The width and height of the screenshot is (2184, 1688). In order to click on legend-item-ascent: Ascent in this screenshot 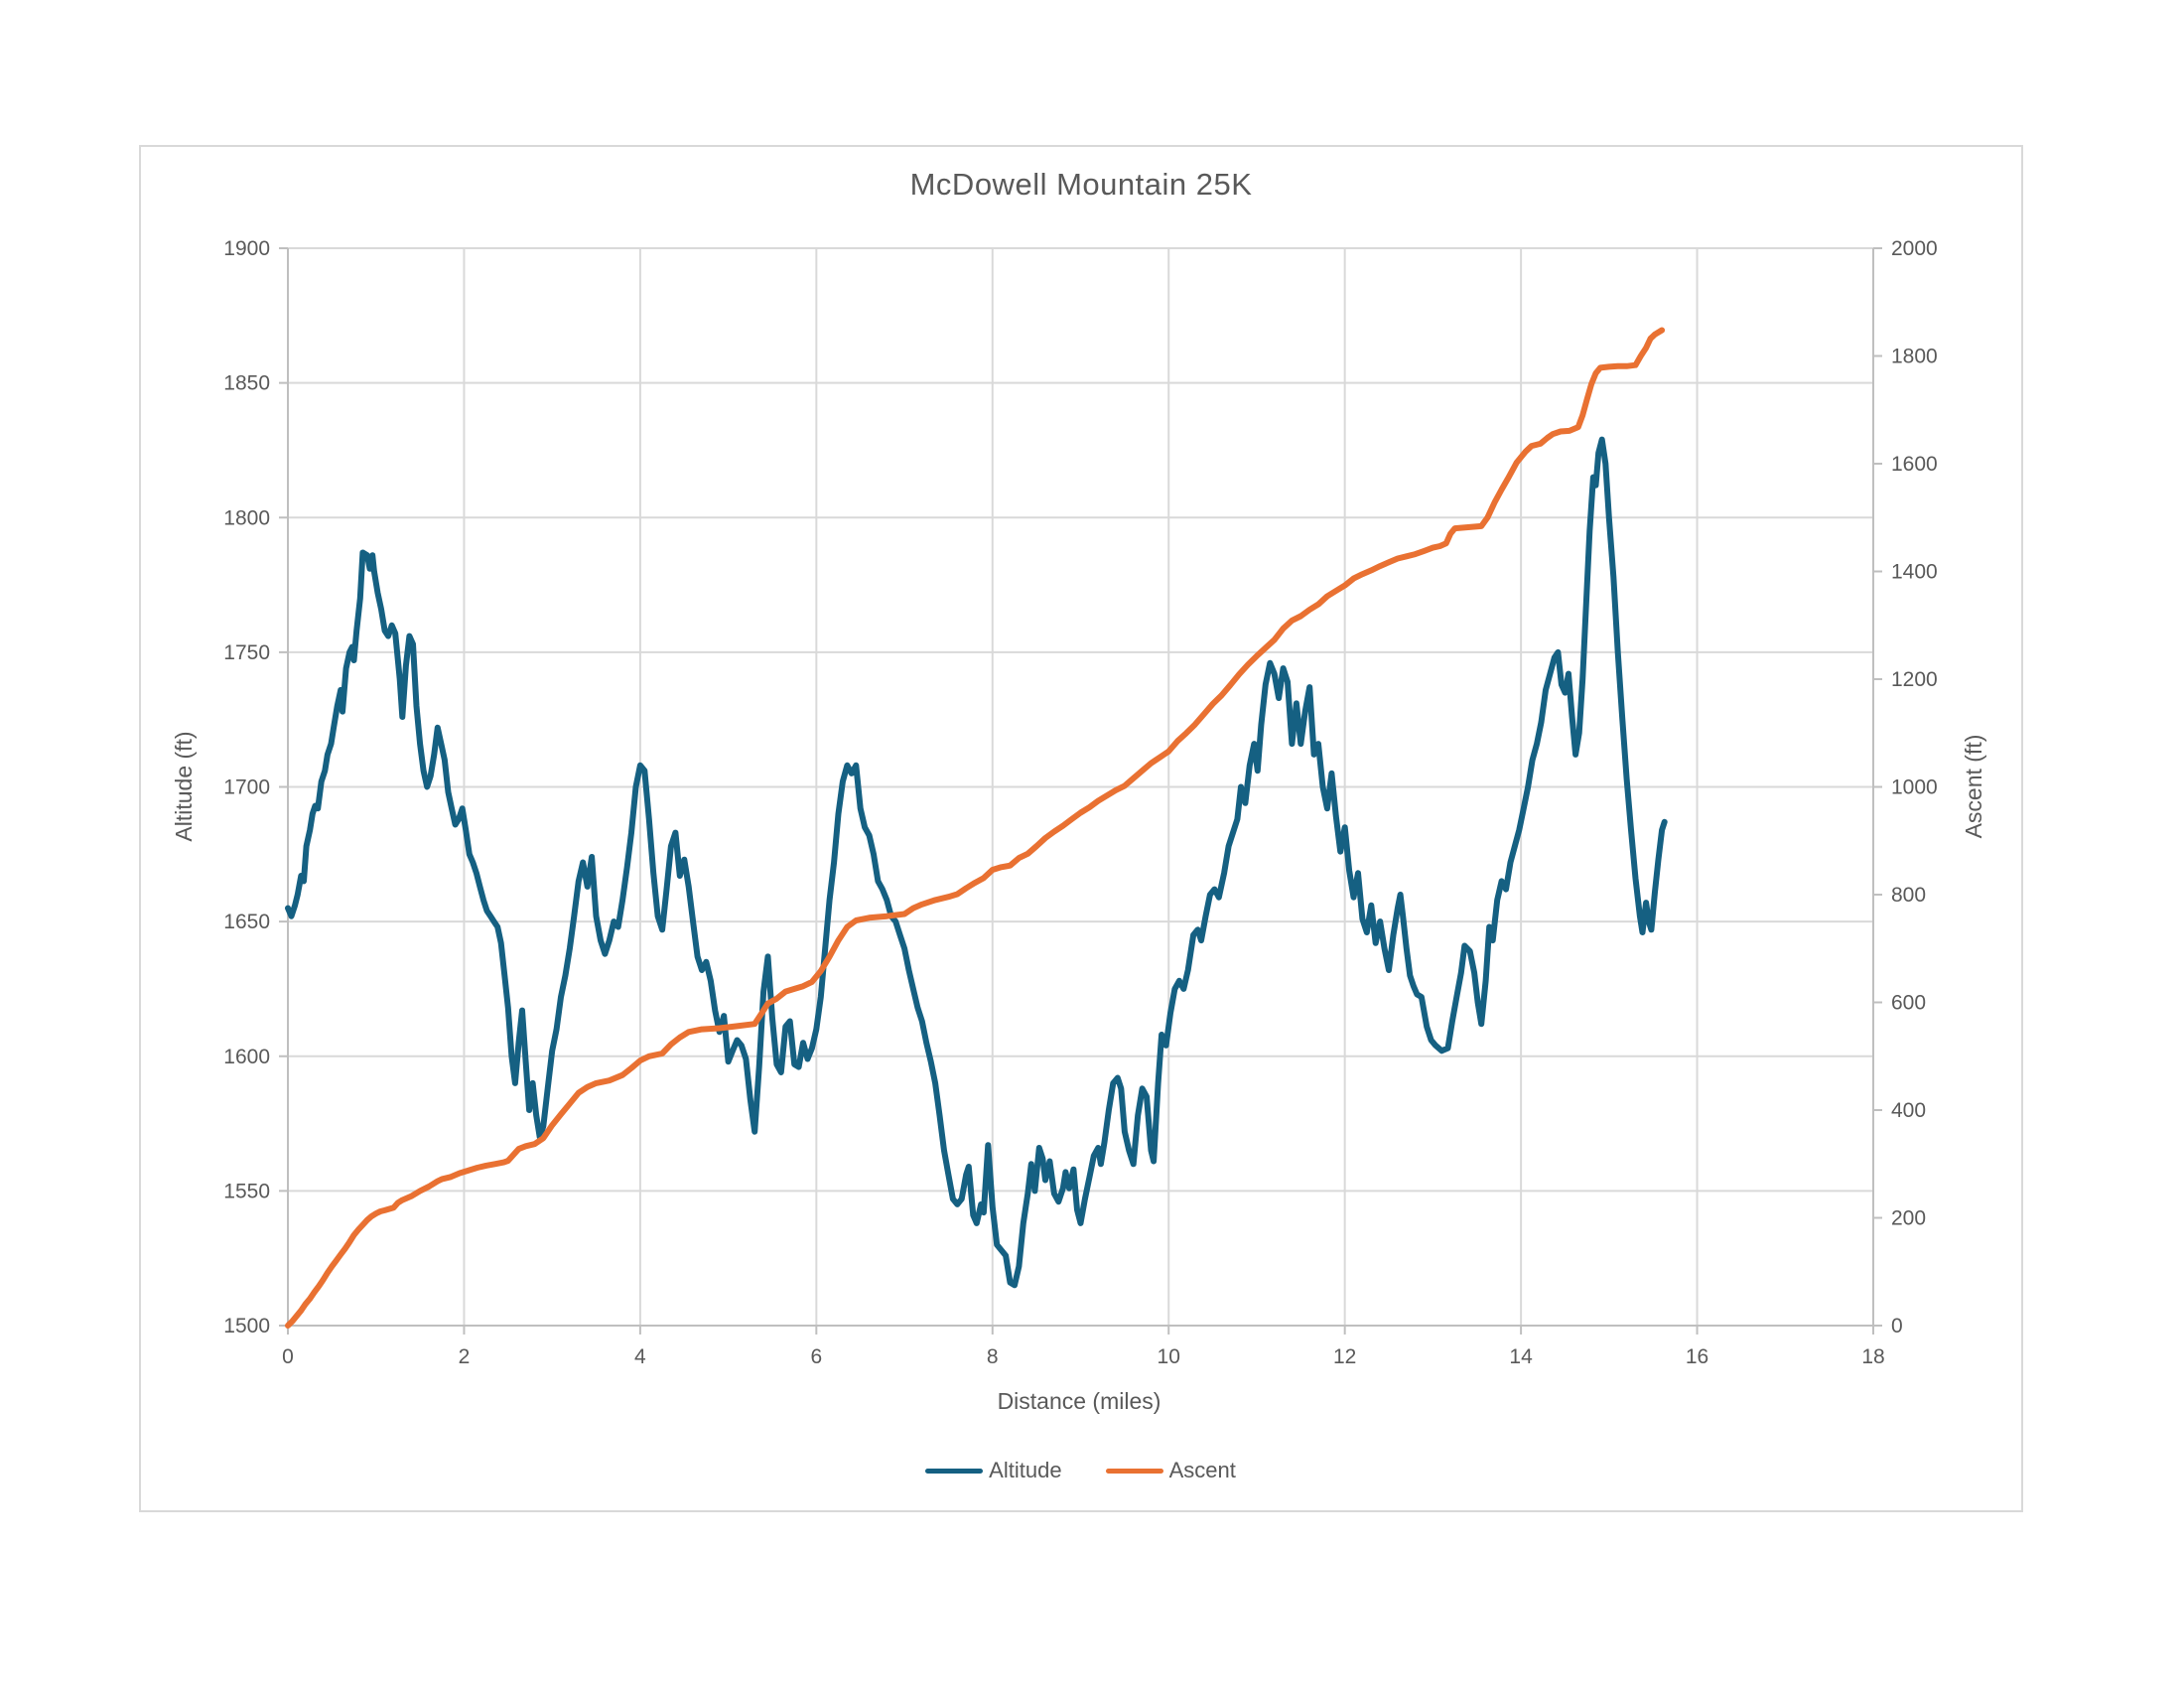, I will do `click(1170, 1470)`.